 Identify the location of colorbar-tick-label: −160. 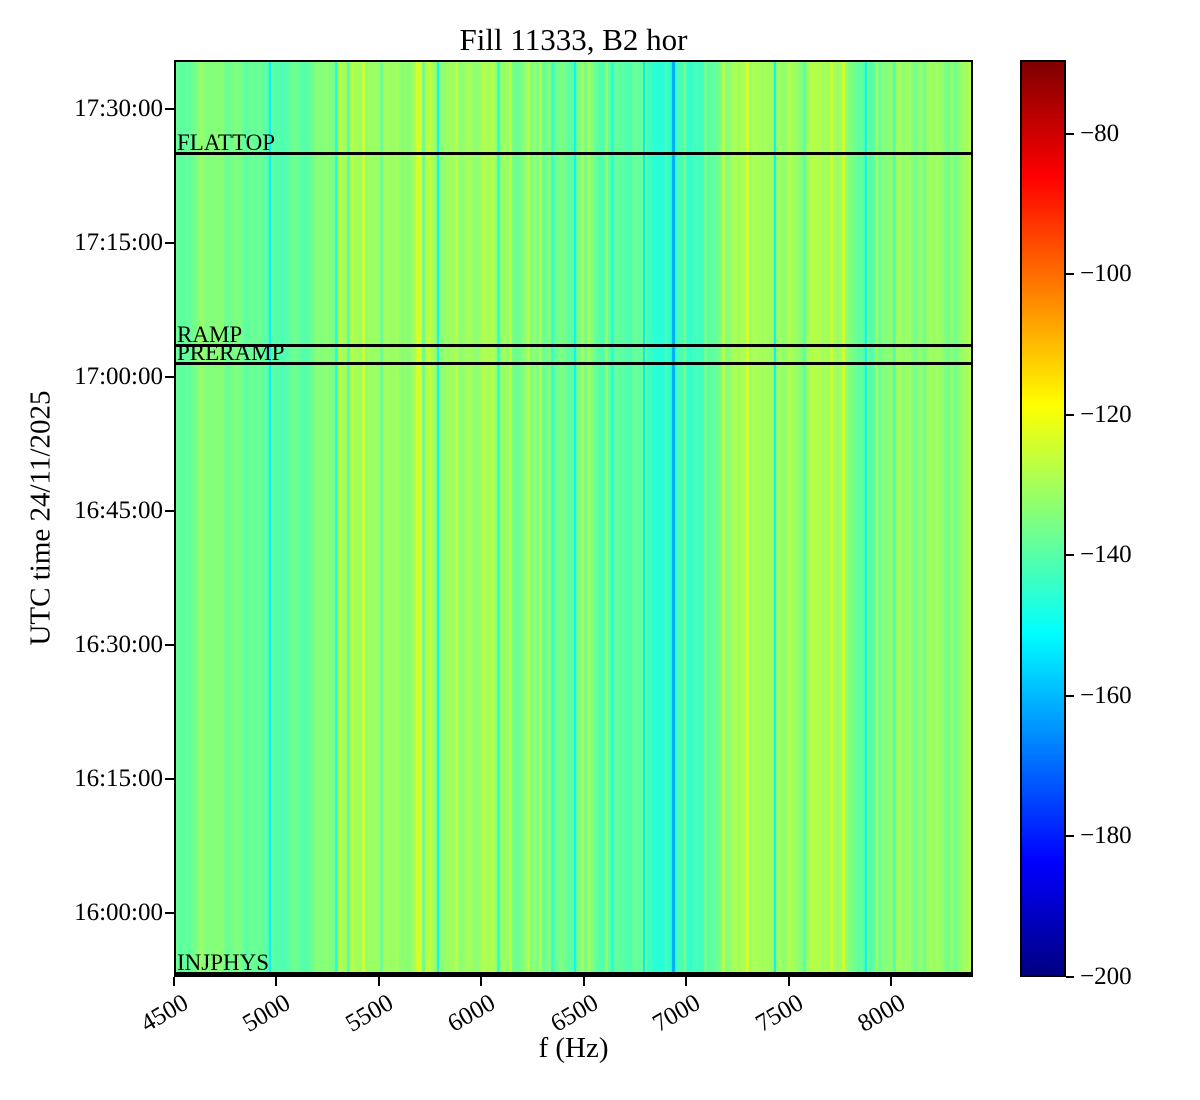
(1106, 695).